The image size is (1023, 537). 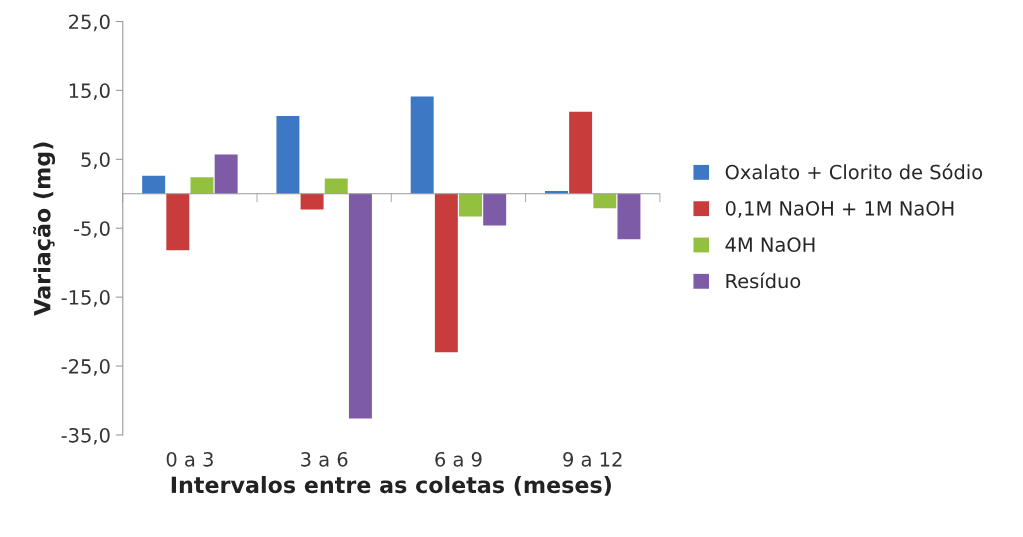 I want to click on y-tick-label: -25,0, so click(x=85, y=367).